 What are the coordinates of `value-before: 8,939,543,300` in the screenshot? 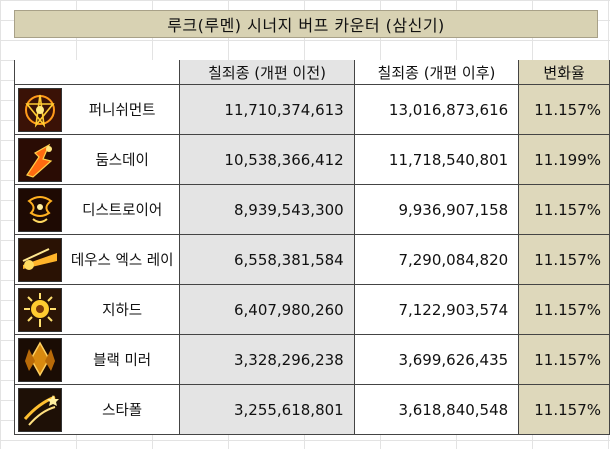 It's located at (267, 209).